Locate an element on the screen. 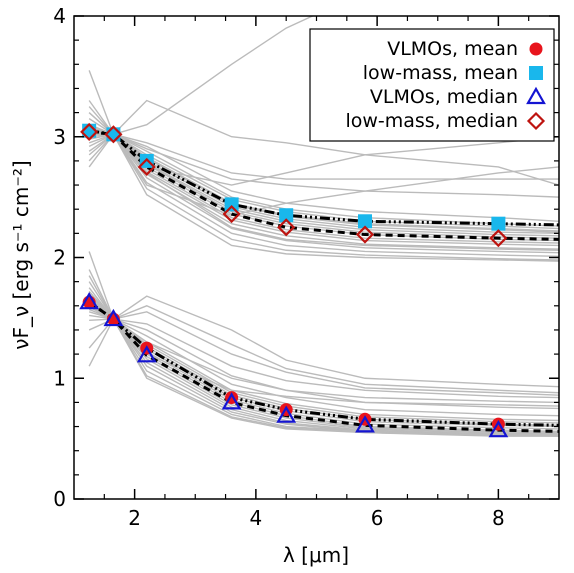 The image size is (574, 573). legend-marker-circle is located at coordinates (536, 49).